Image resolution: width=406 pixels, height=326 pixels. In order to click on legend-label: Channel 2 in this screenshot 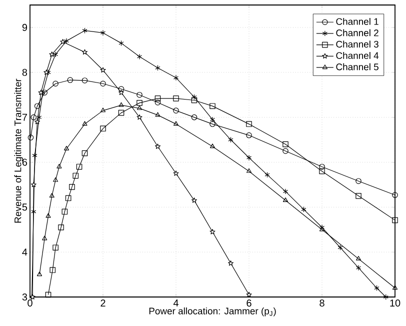, I will do `click(357, 32)`.